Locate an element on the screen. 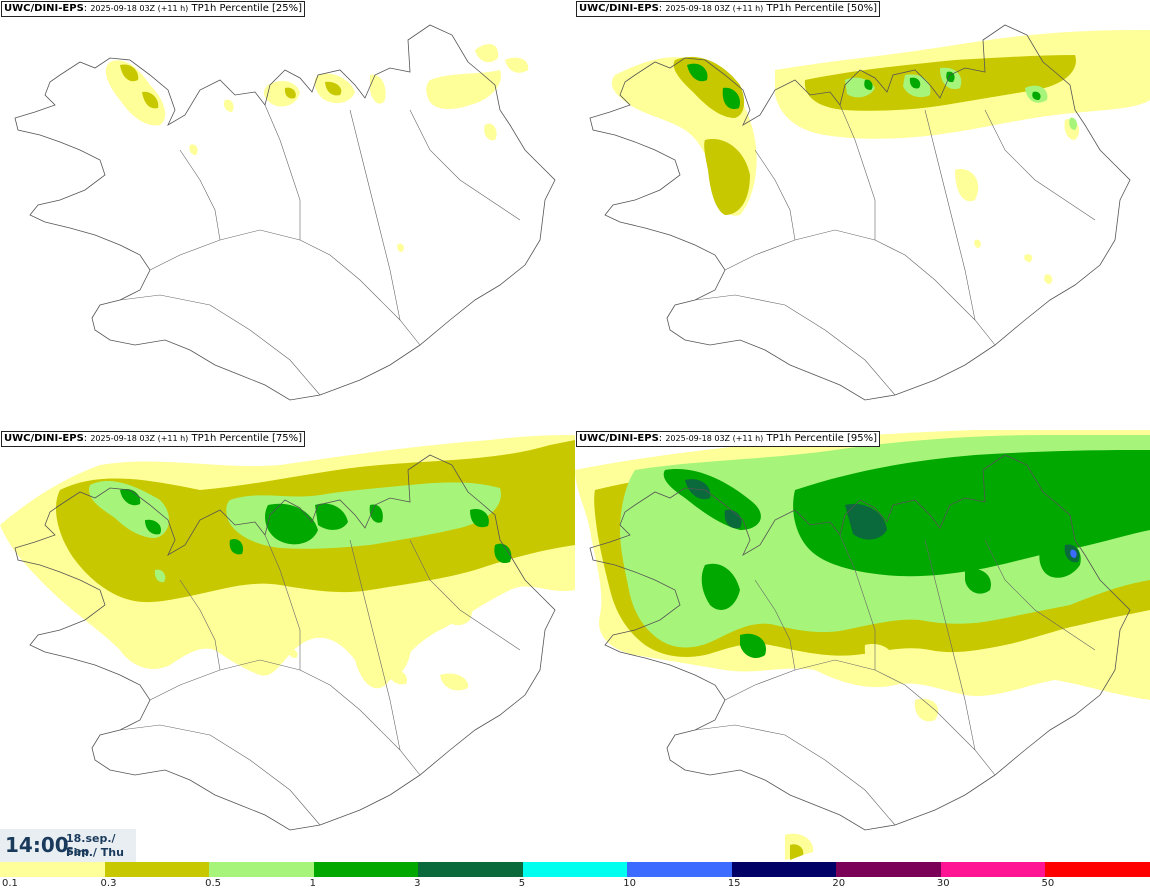 The width and height of the screenshot is (1150, 891). legend-tick-label: 15 is located at coordinates (734, 883).